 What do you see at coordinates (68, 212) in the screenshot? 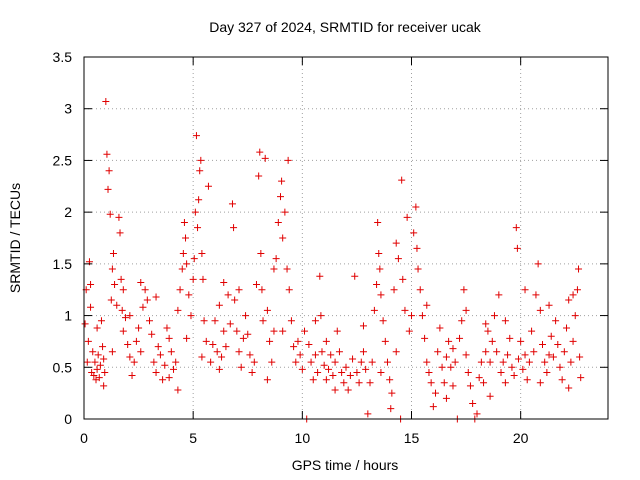
I see `y-tick-label: 2` at bounding box center [68, 212].